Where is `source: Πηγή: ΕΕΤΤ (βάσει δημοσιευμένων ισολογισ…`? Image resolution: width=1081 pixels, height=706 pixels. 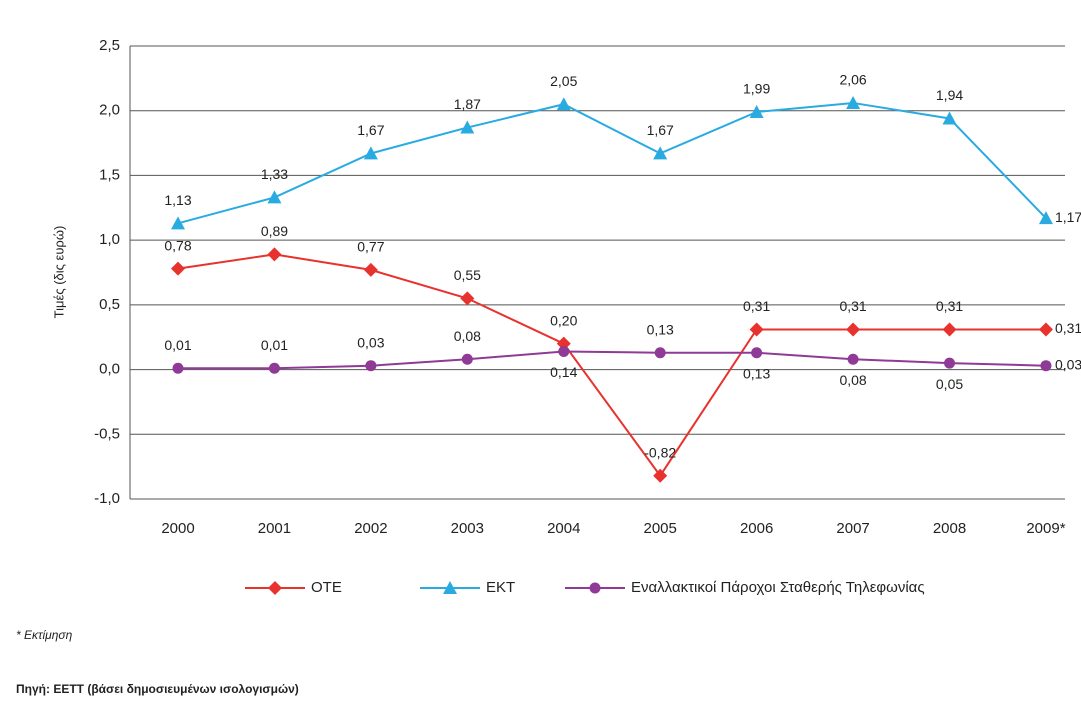
source: Πηγή: ΕΕΤΤ (βάσει δημοσιευμένων ισολογισ… is located at coordinates (157, 689).